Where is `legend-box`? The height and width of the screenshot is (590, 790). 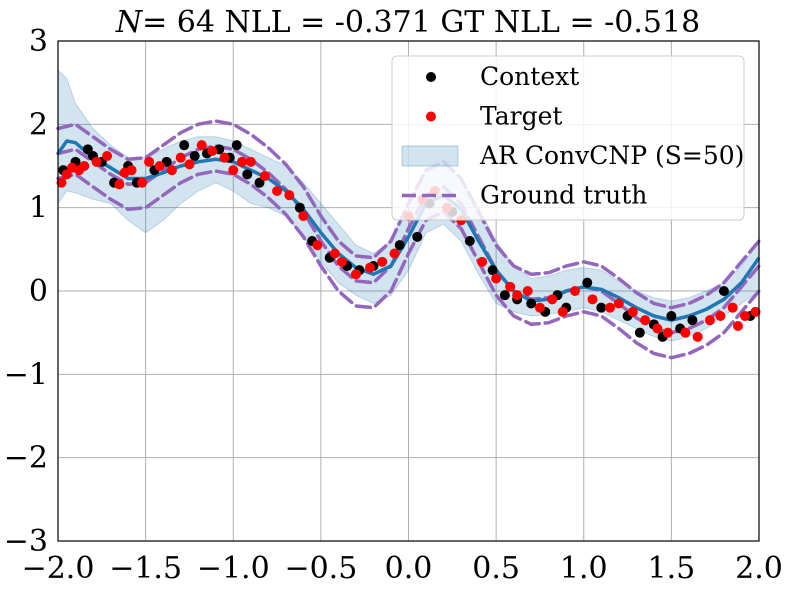 legend-box is located at coordinates (568, 138).